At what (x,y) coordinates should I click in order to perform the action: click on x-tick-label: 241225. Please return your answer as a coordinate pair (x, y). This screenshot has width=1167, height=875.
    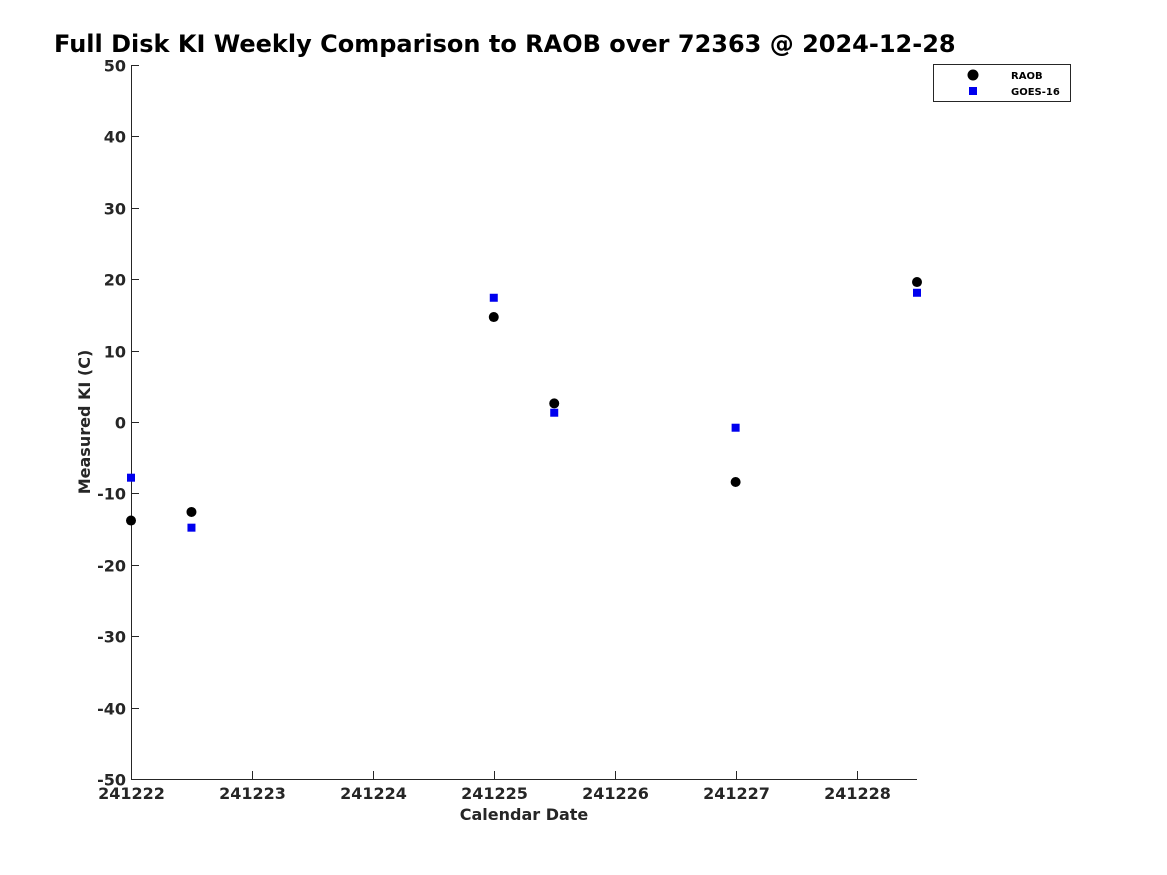
    Looking at the image, I should click on (494, 793).